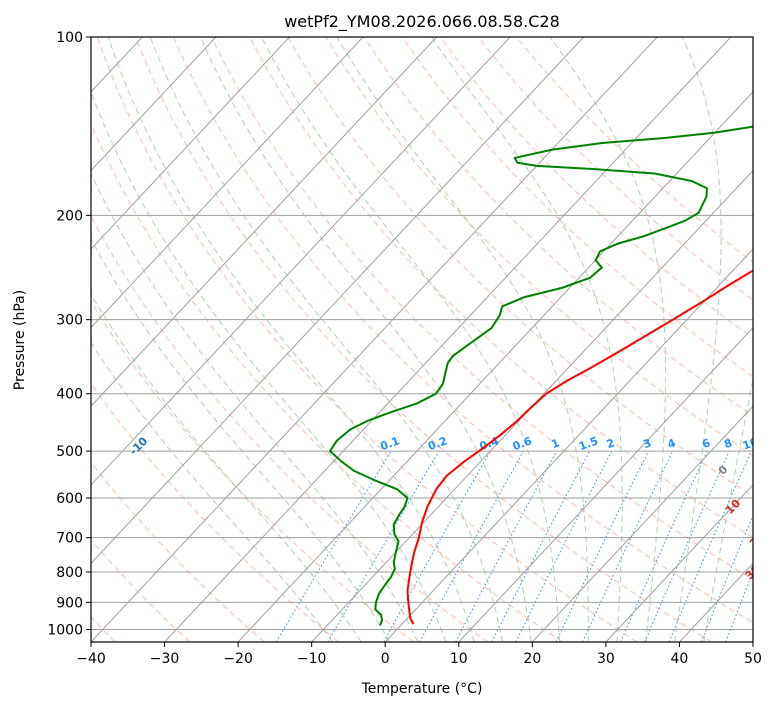  I want to click on y-tick-label: 1000, so click(65, 630).